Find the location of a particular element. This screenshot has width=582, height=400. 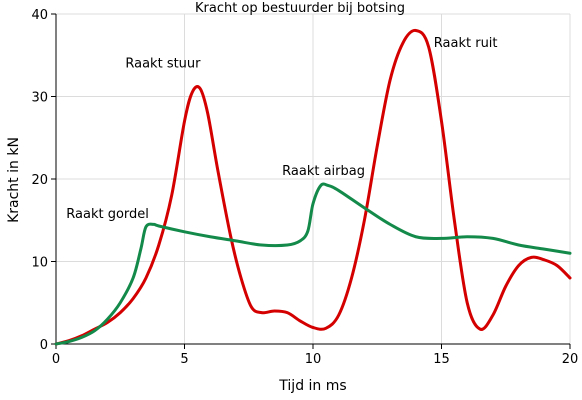

y-tick-label: 0 is located at coordinates (44, 345).